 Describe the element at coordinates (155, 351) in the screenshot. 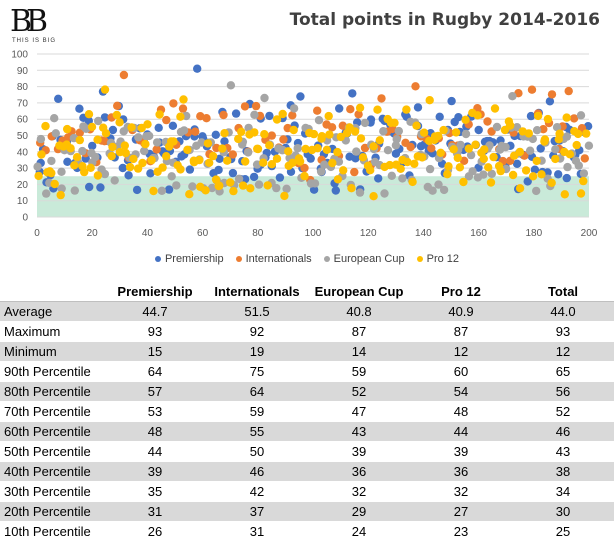

I see `table-cell: 15` at that location.